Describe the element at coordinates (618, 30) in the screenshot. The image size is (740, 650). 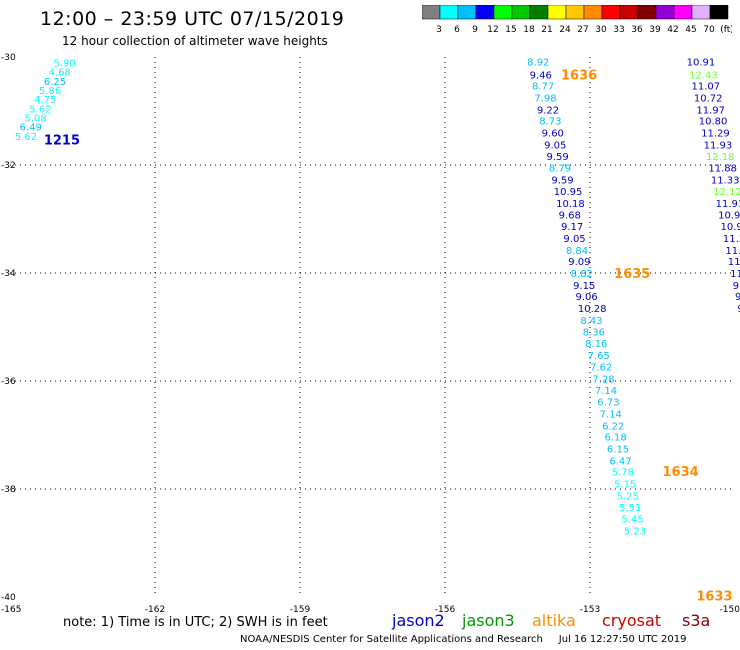
I see `scale-label: 33` at that location.